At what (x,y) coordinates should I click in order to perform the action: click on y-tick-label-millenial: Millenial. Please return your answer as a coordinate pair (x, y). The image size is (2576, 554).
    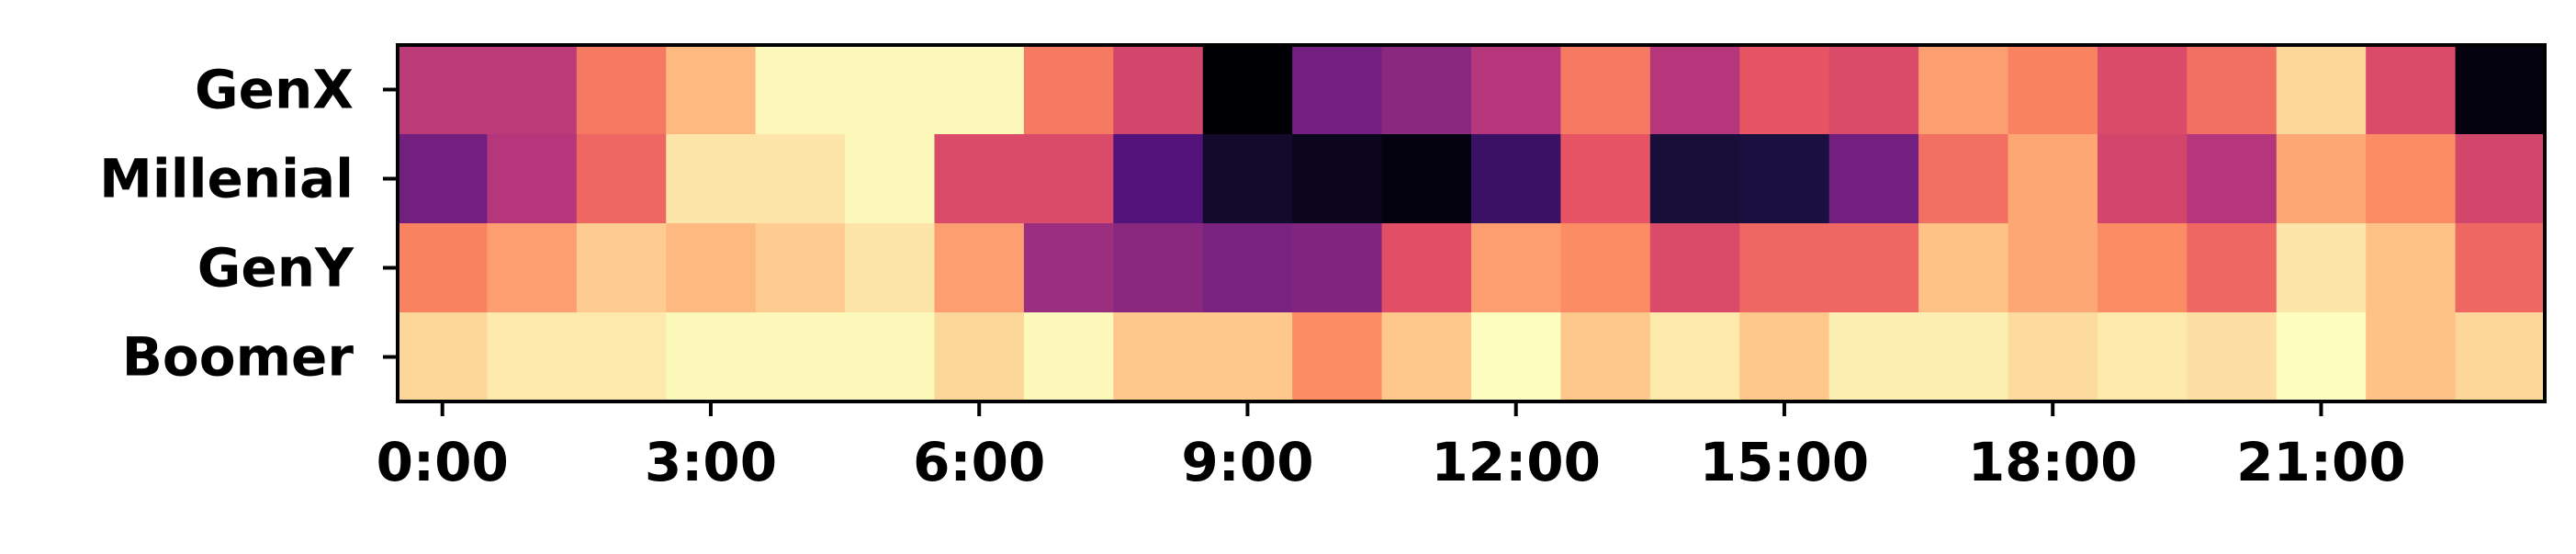
    Looking at the image, I should click on (226, 179).